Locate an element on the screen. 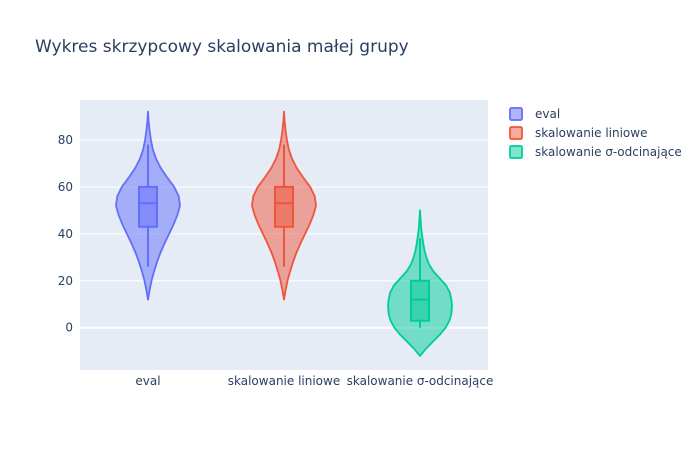  x-tick-label: eval is located at coordinates (147, 381).